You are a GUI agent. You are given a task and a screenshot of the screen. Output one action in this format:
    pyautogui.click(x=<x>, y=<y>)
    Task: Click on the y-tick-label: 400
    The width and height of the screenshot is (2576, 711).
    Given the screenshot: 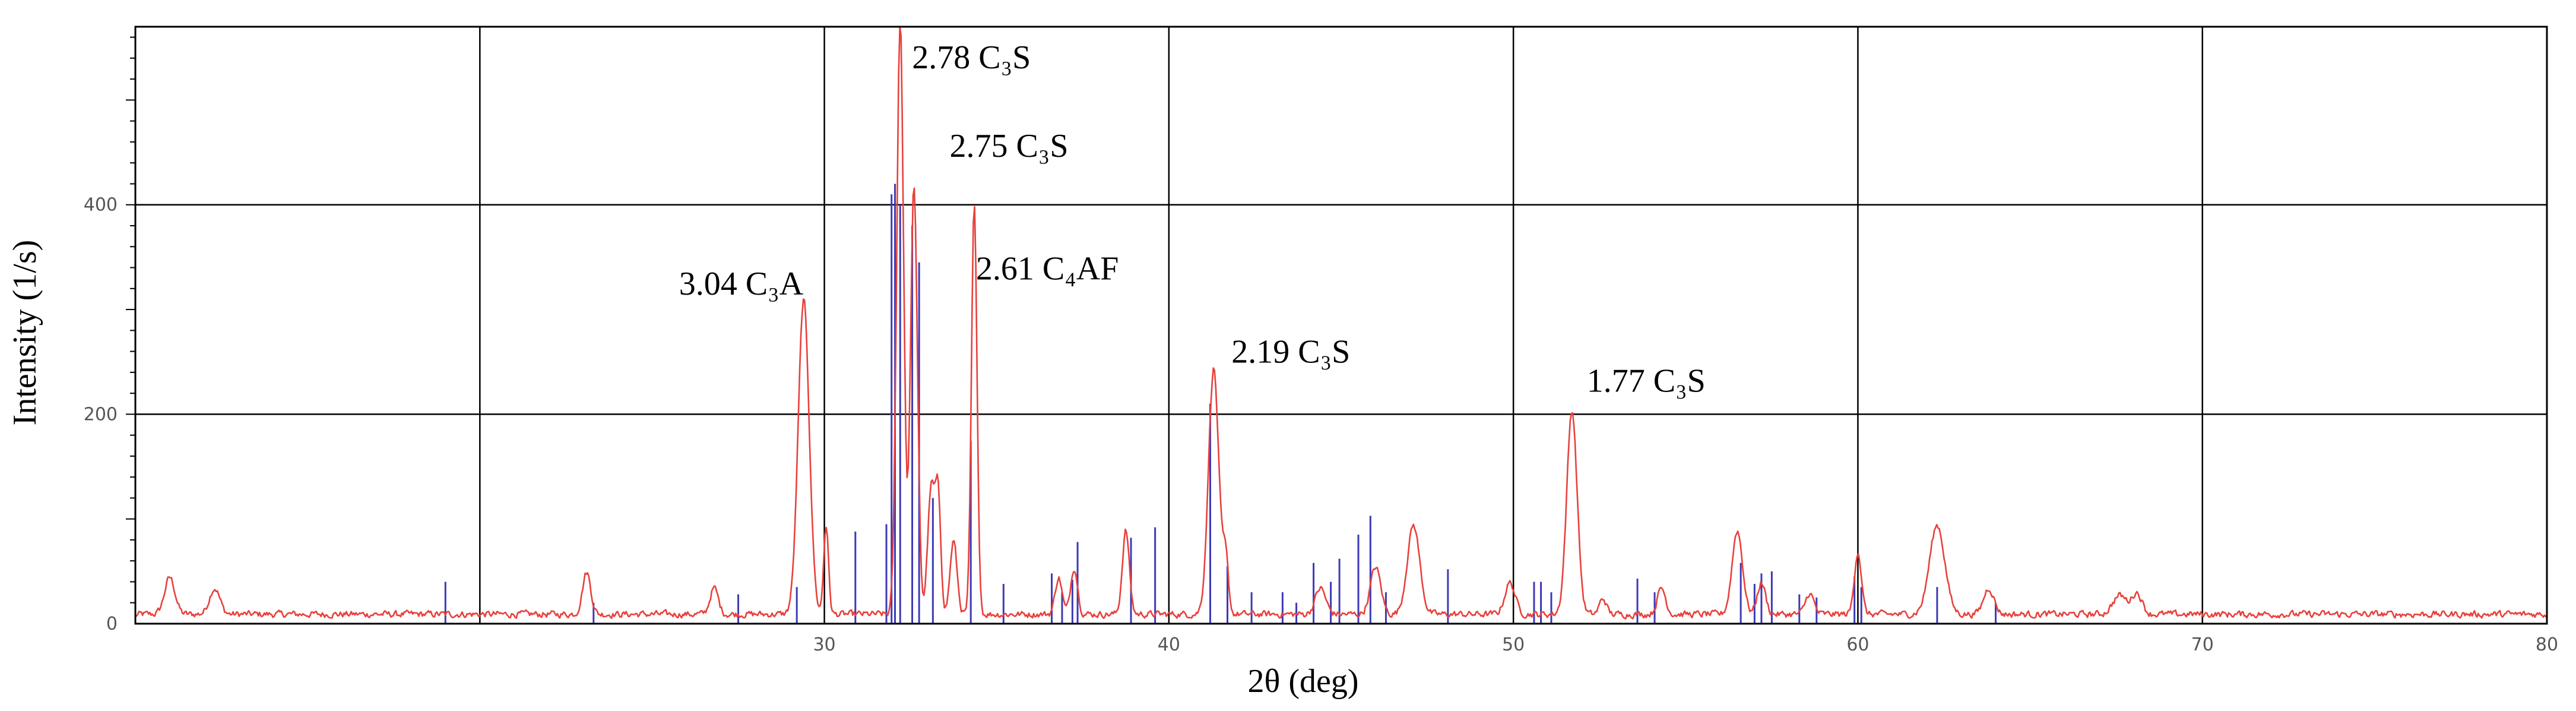 What is the action you would take?
    pyautogui.click(x=101, y=205)
    